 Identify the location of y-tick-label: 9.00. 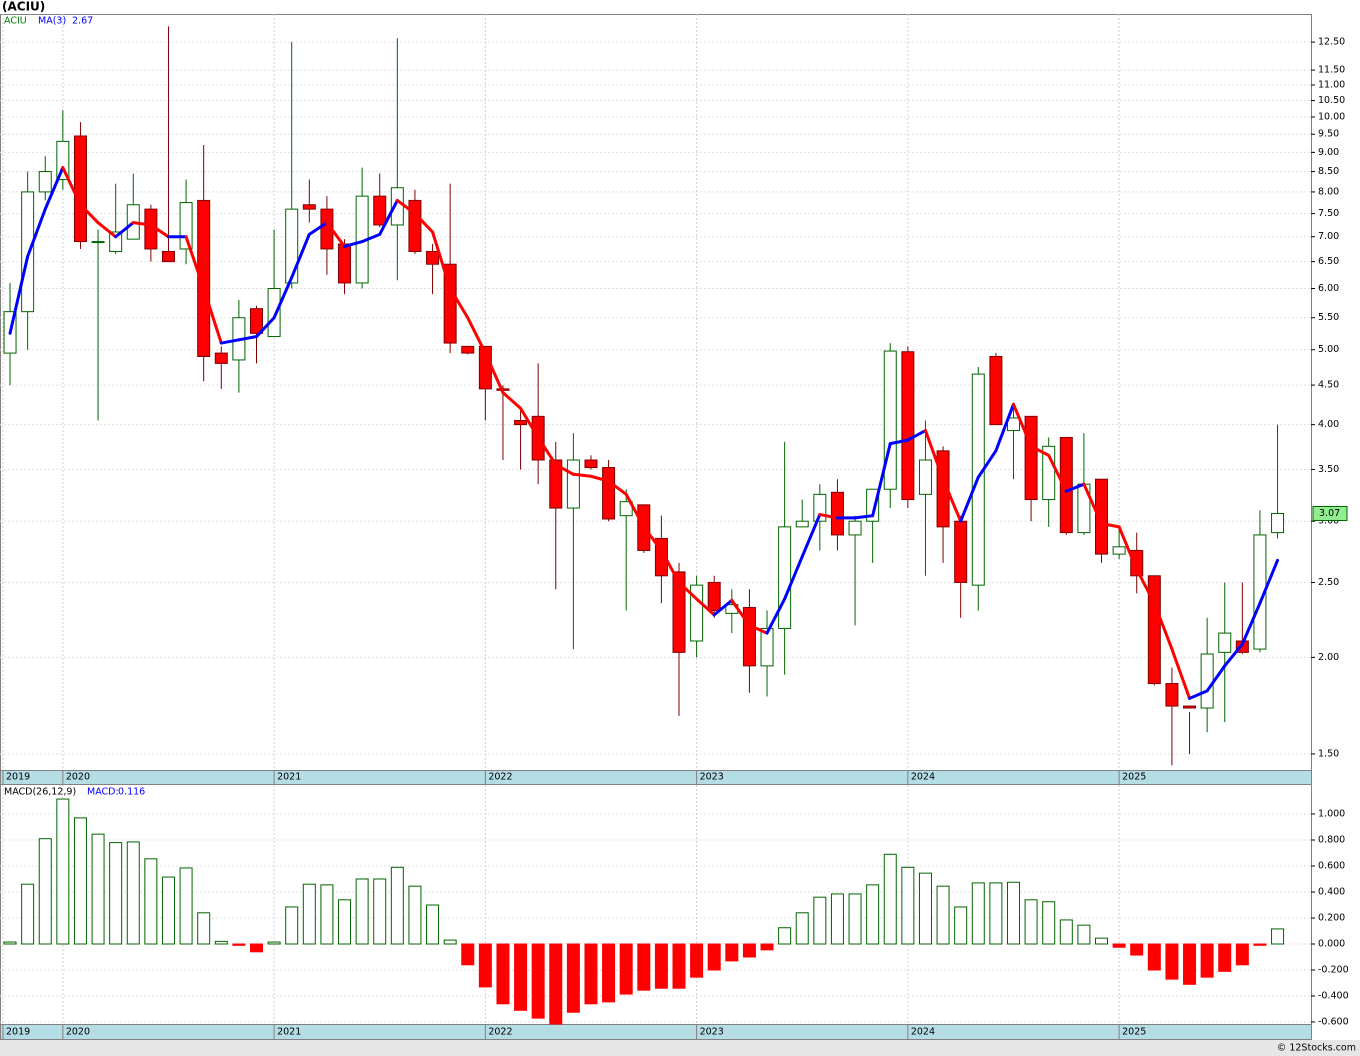
(1328, 152).